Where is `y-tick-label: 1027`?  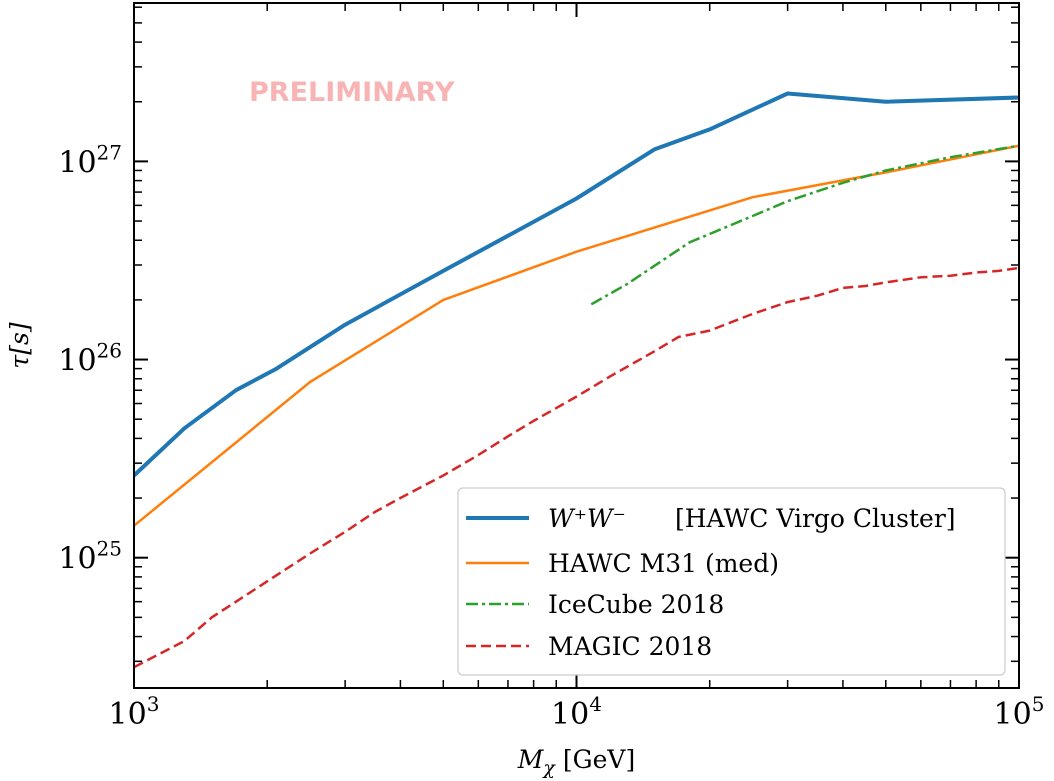 y-tick-label: 1027 is located at coordinates (90, 160).